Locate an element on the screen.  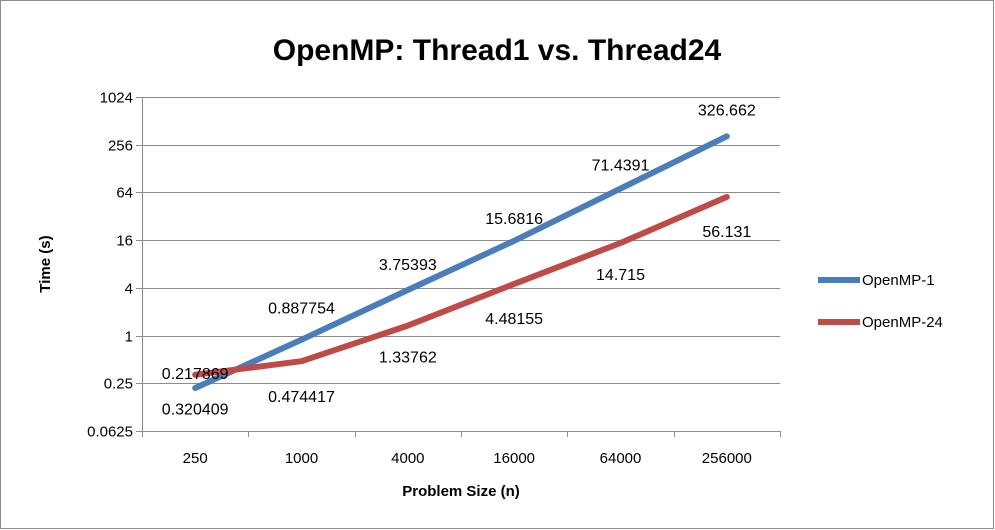
x-tick-label: 250 is located at coordinates (195, 458).